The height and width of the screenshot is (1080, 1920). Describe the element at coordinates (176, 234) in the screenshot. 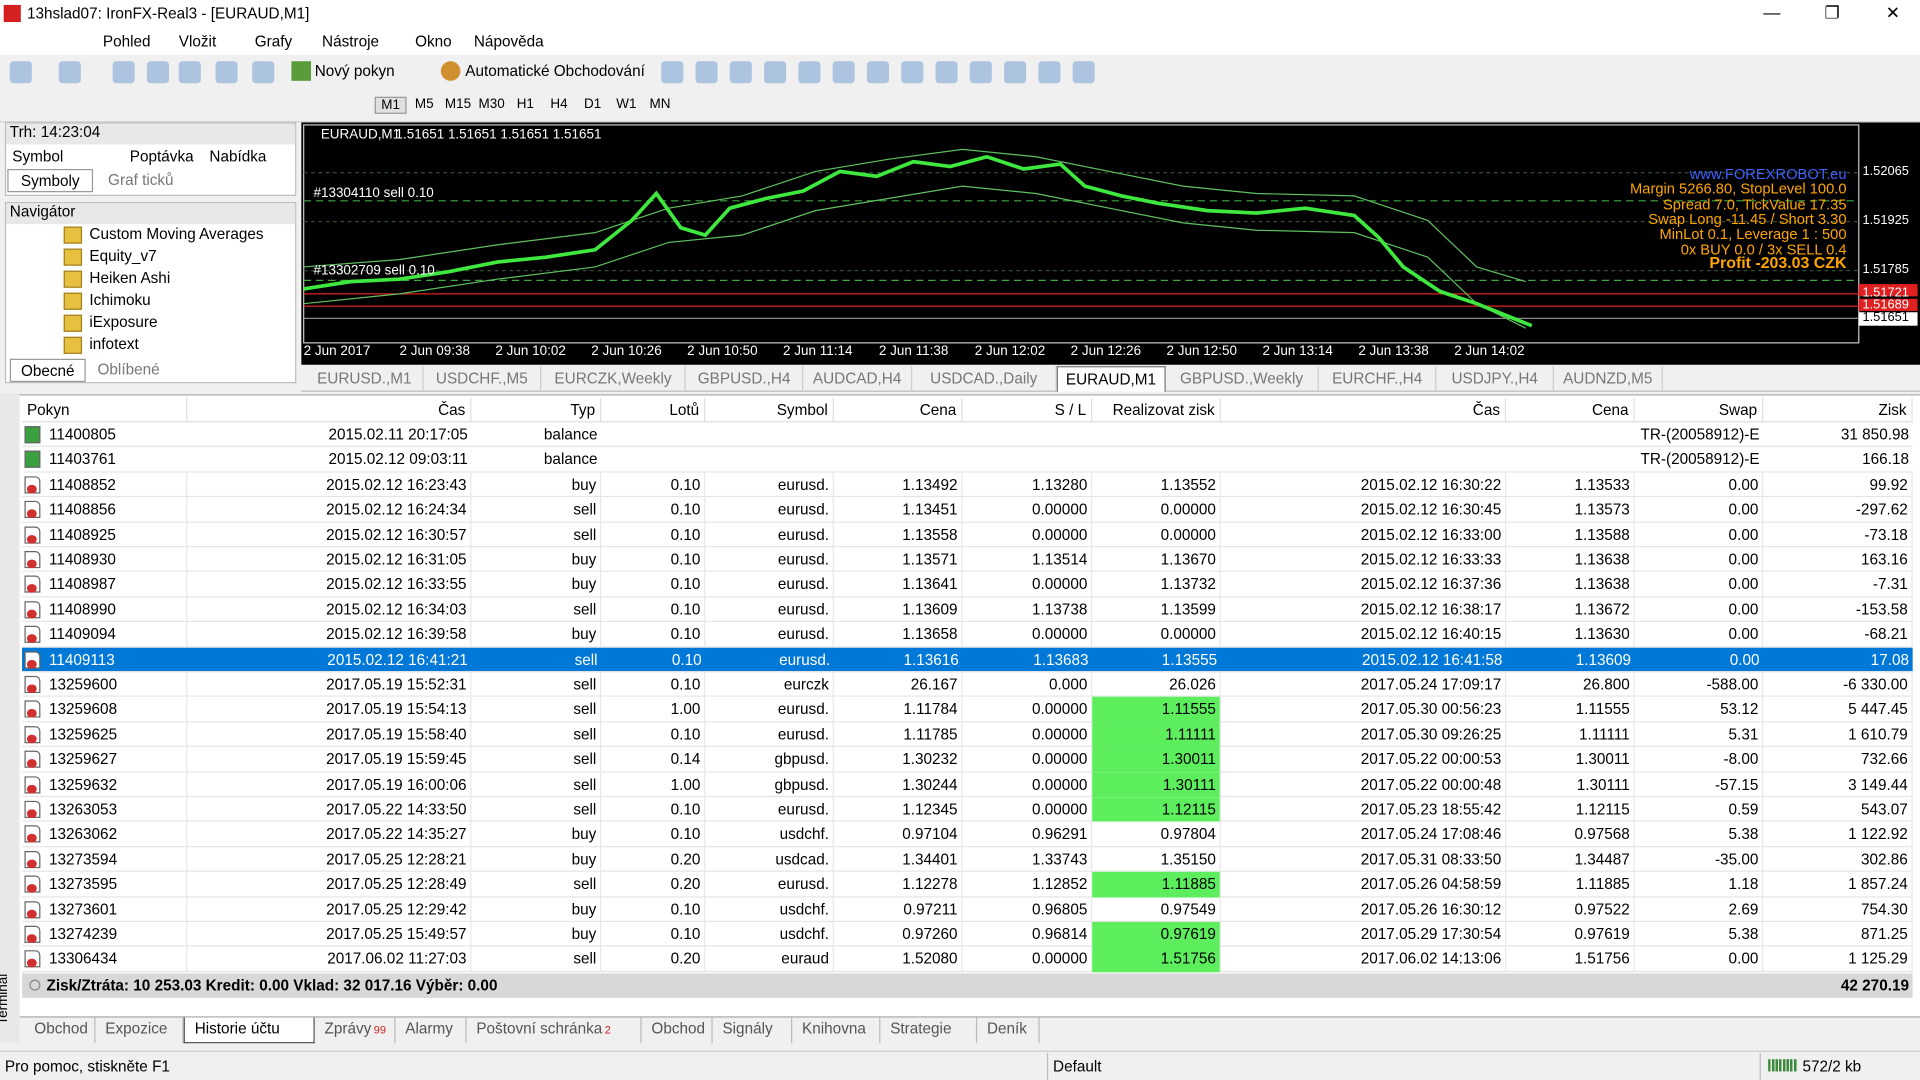

I see `navigator-item: Custom Moving Averages` at that location.